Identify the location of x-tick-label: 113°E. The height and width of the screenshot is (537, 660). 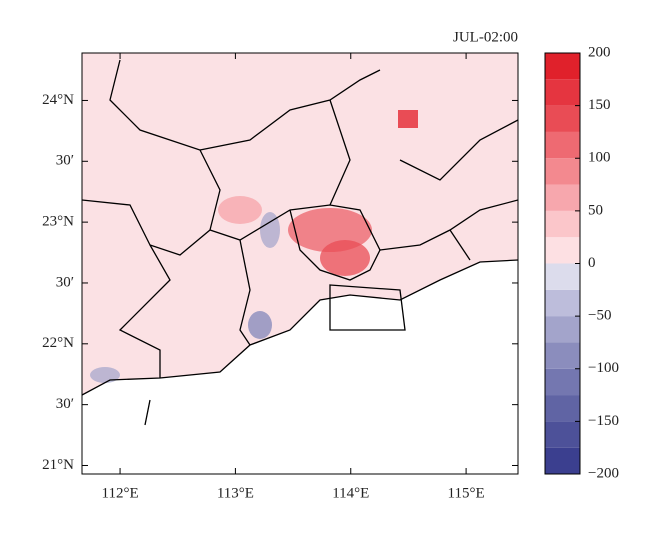
(235, 493).